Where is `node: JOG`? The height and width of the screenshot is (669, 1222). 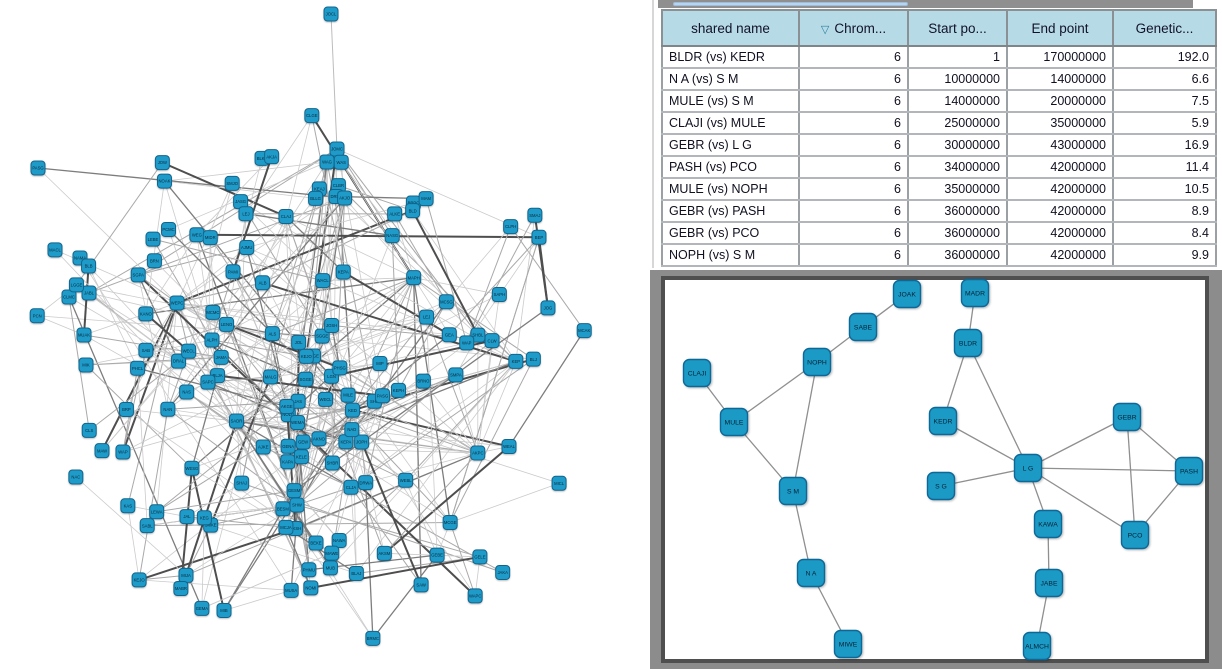
node: JOG is located at coordinates (548, 308).